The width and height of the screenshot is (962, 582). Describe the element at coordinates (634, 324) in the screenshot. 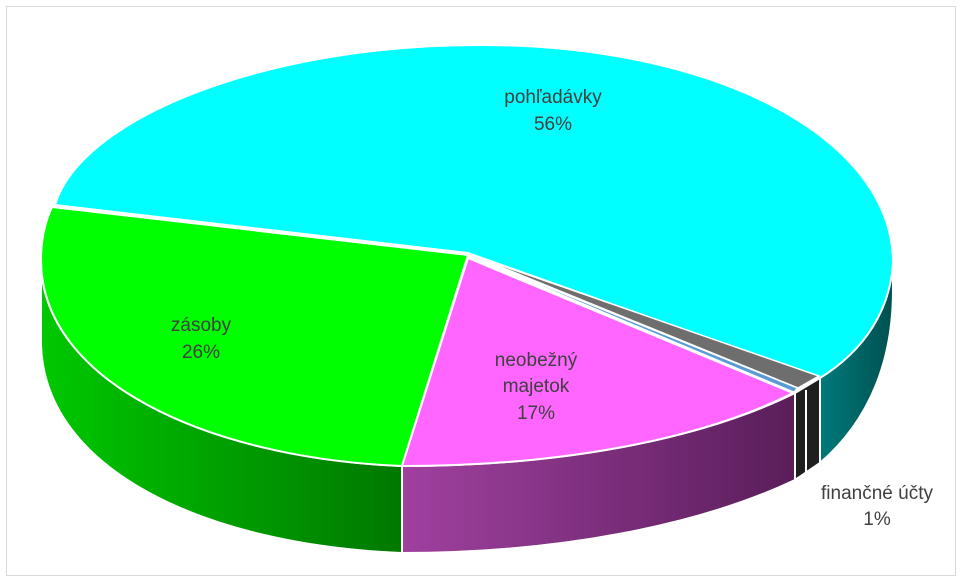

I see `blue-slice` at that location.